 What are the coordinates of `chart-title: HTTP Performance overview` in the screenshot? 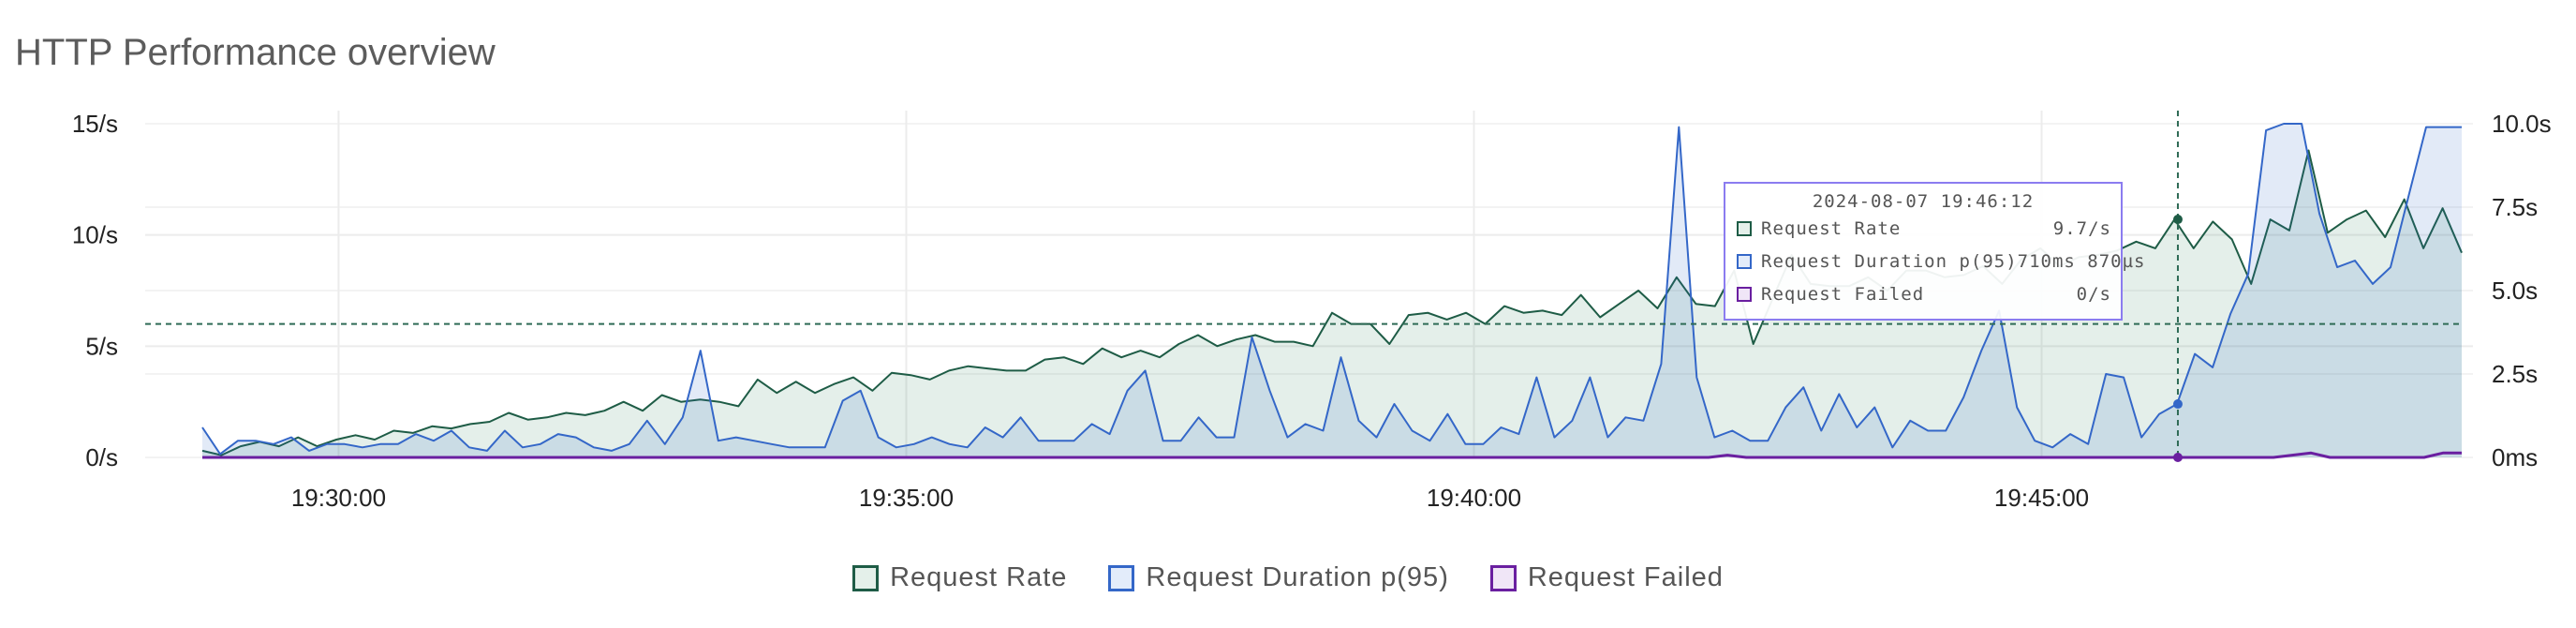 It's located at (256, 53).